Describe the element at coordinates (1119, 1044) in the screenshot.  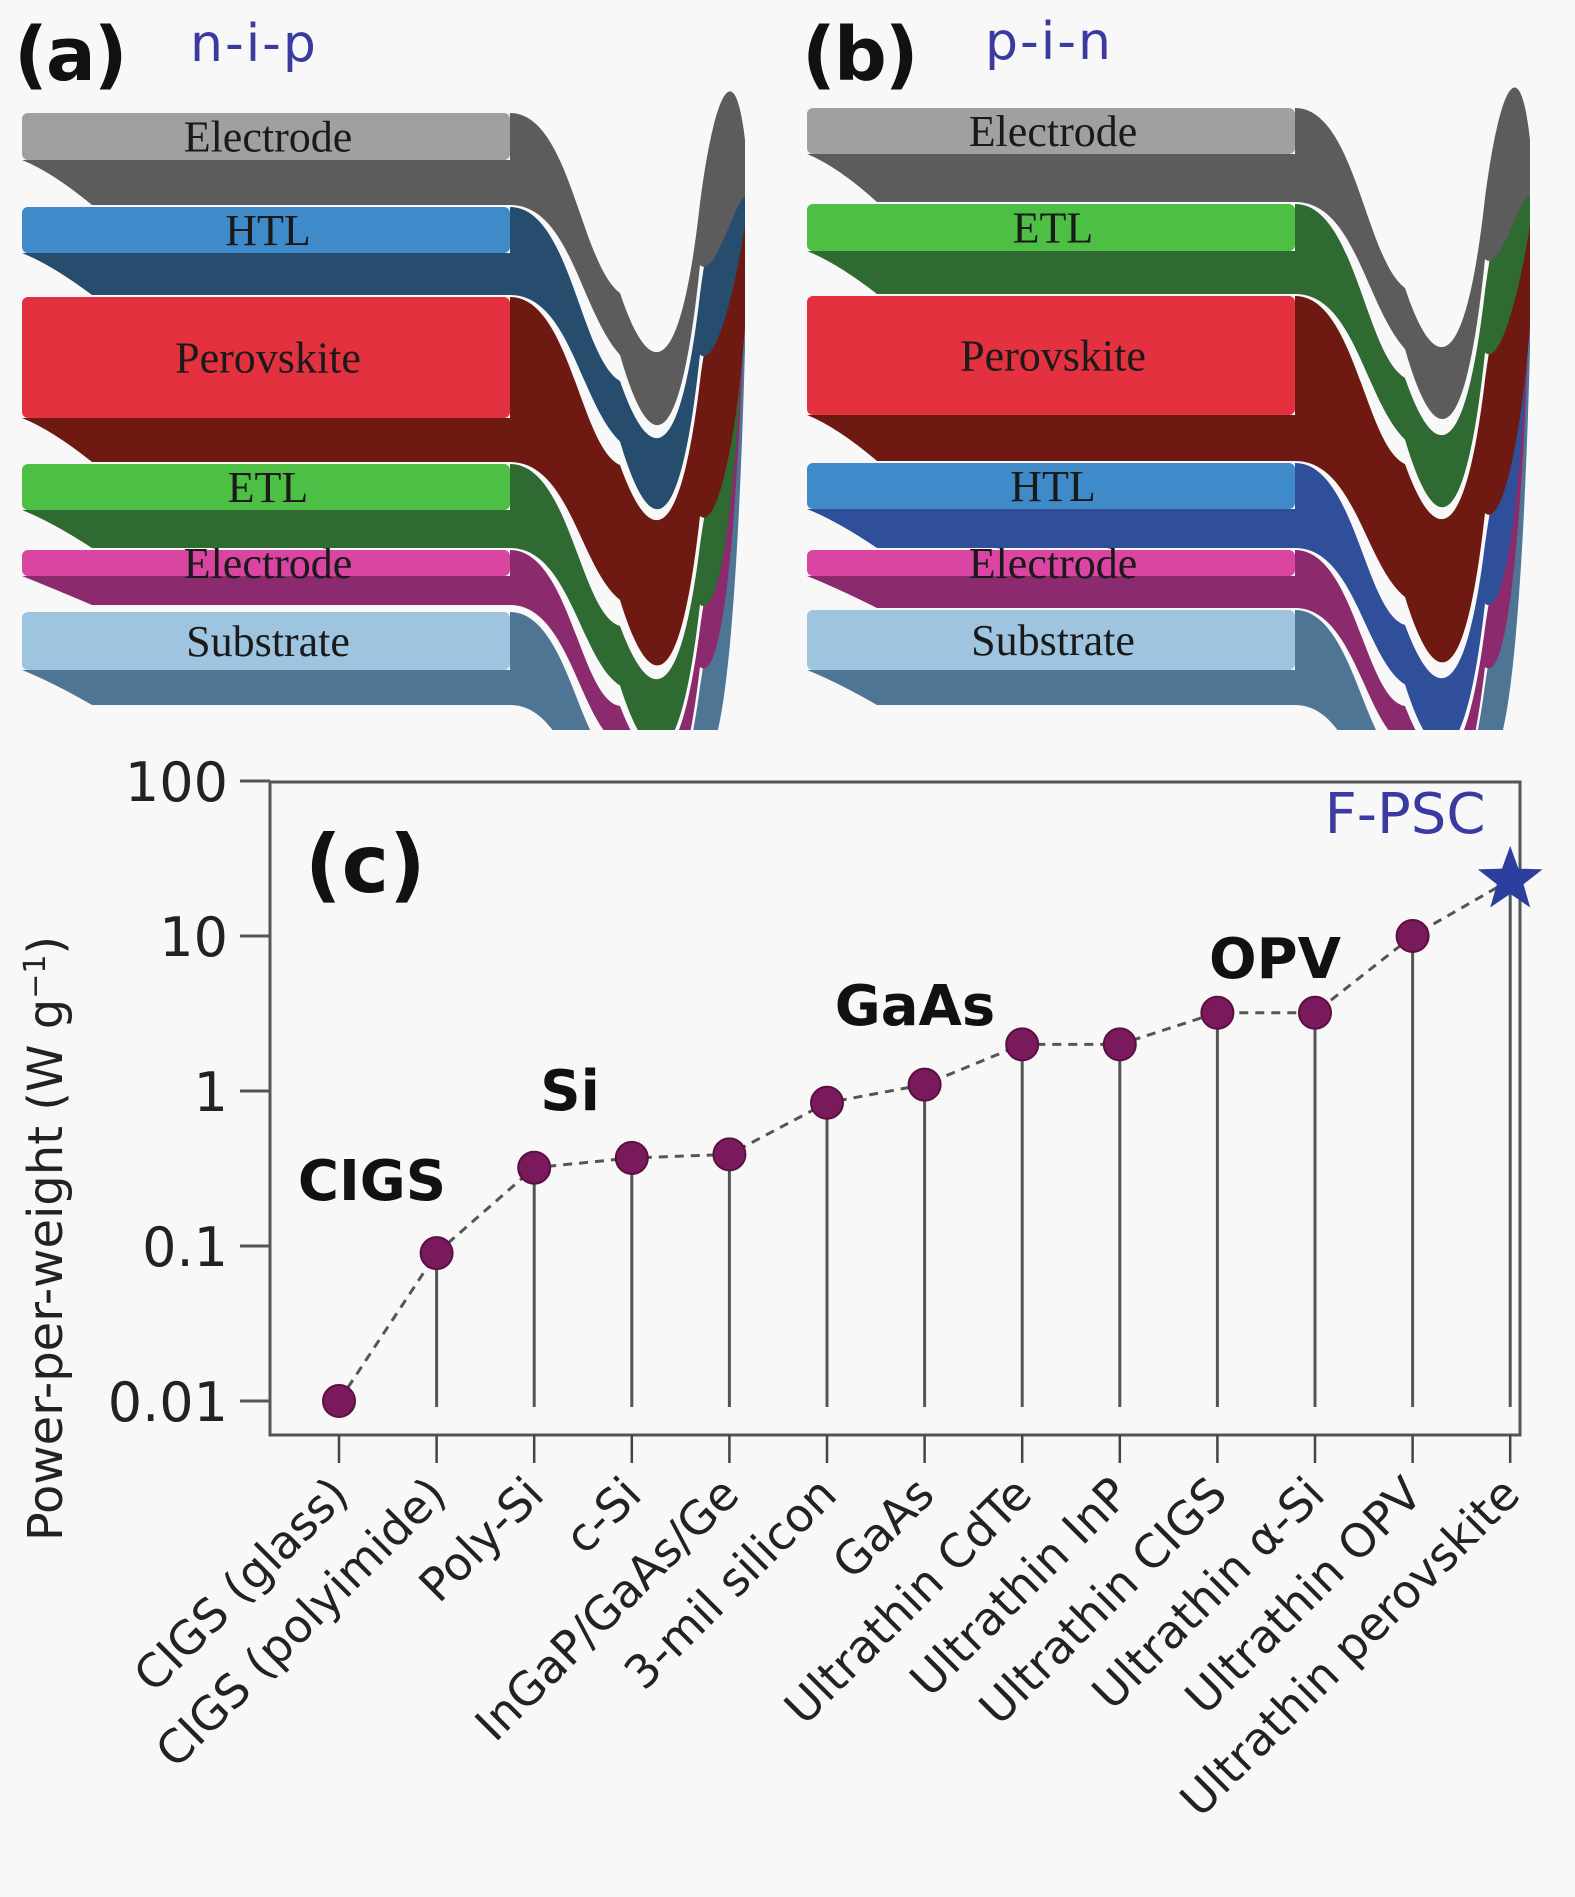
I see `data-point-ultrathin-inp` at that location.